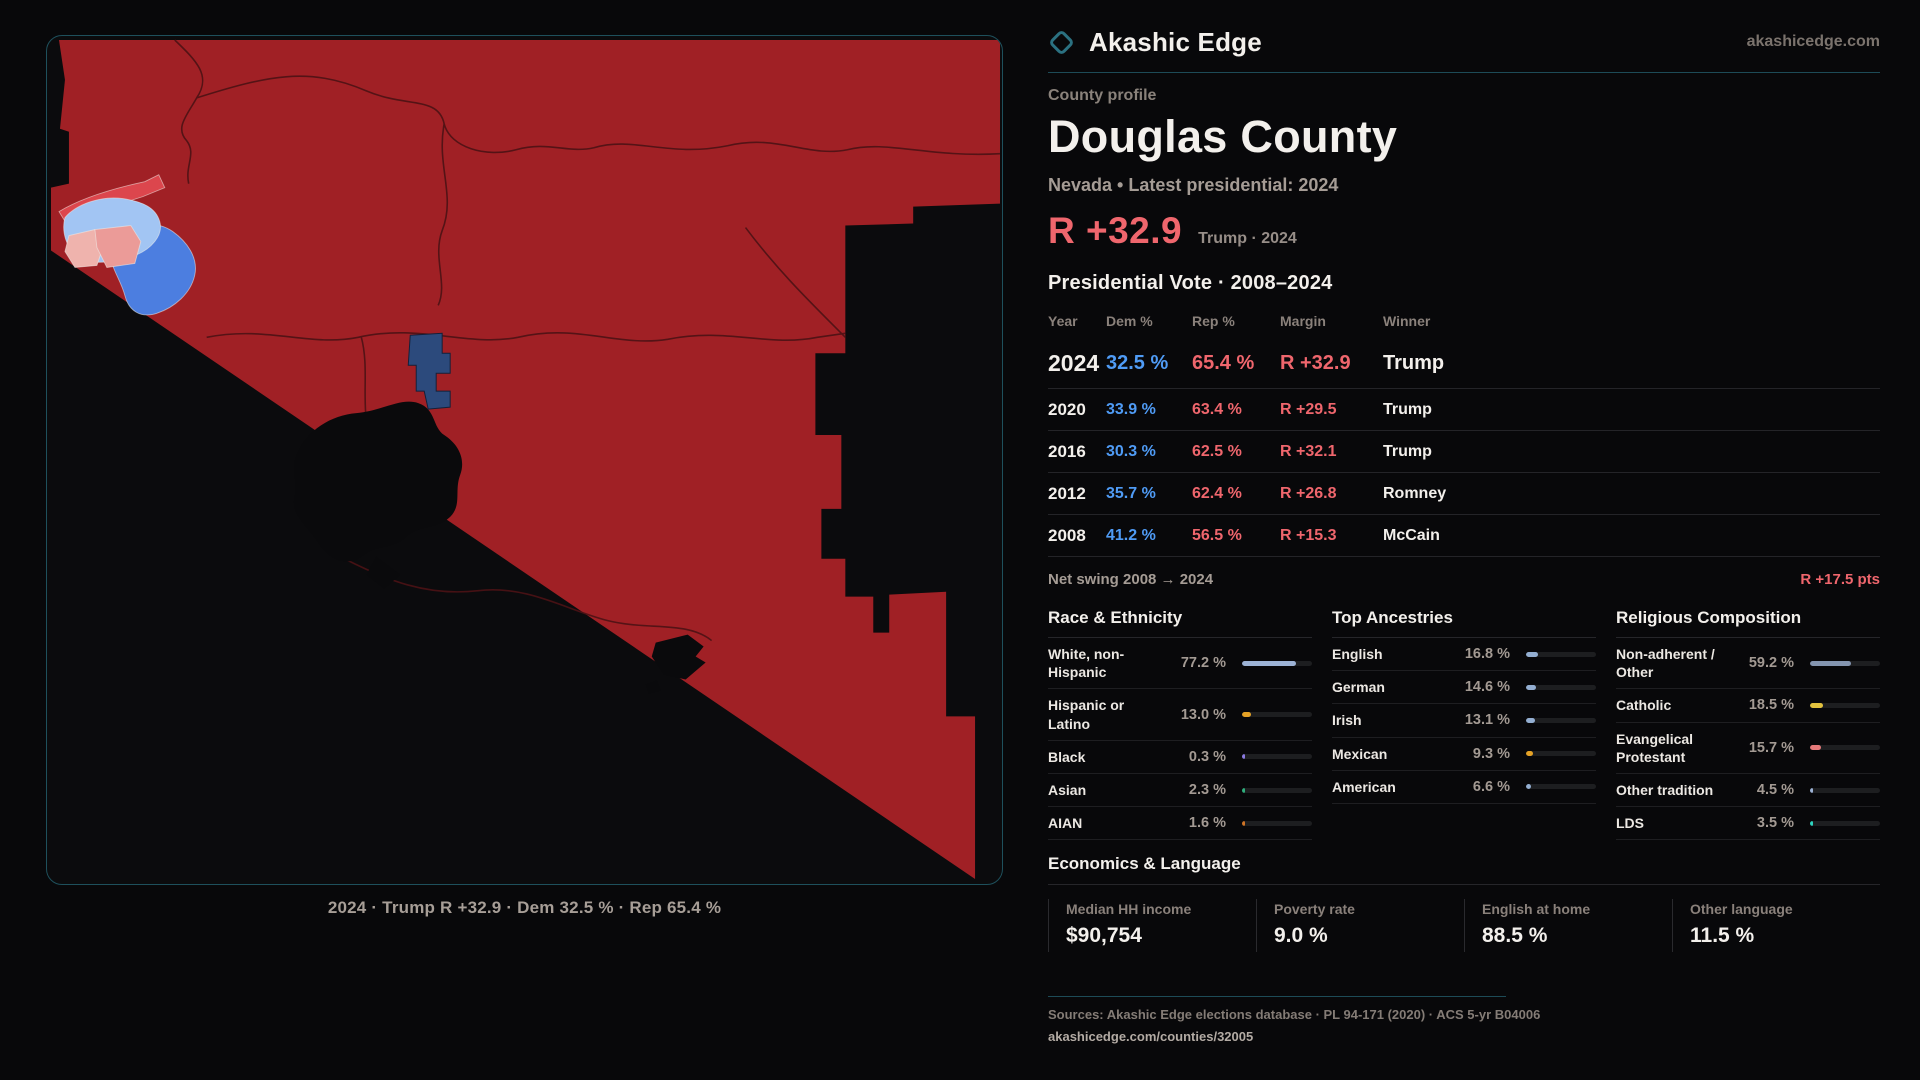  I want to click on demo-label: Irish, so click(1347, 720).